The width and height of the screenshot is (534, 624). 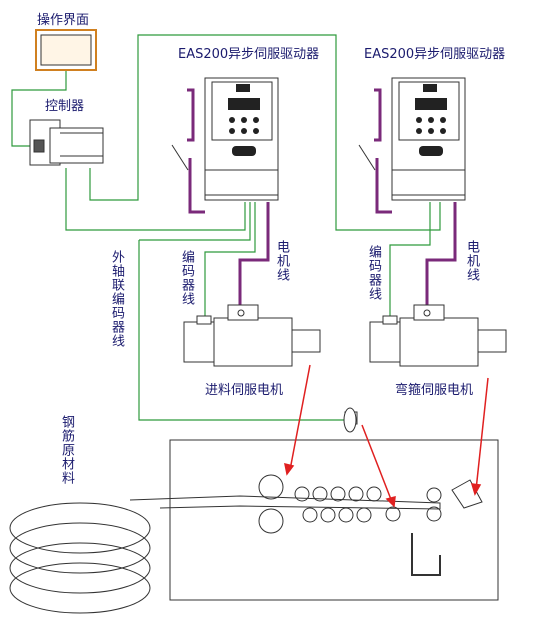 What do you see at coordinates (285, 502) in the screenshot?
I see `rebar` at bounding box center [285, 502].